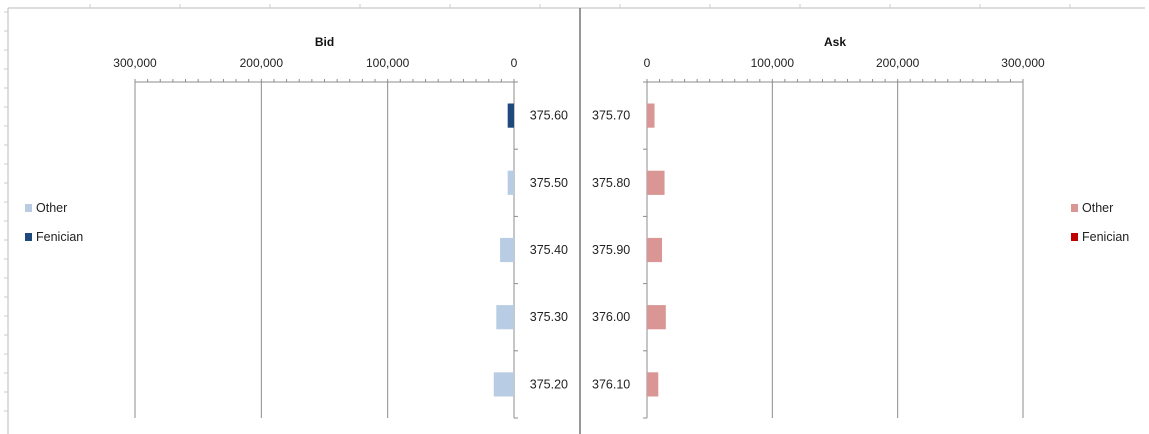  Describe the element at coordinates (835, 42) in the screenshot. I see `ask-chart-title: Ask` at that location.